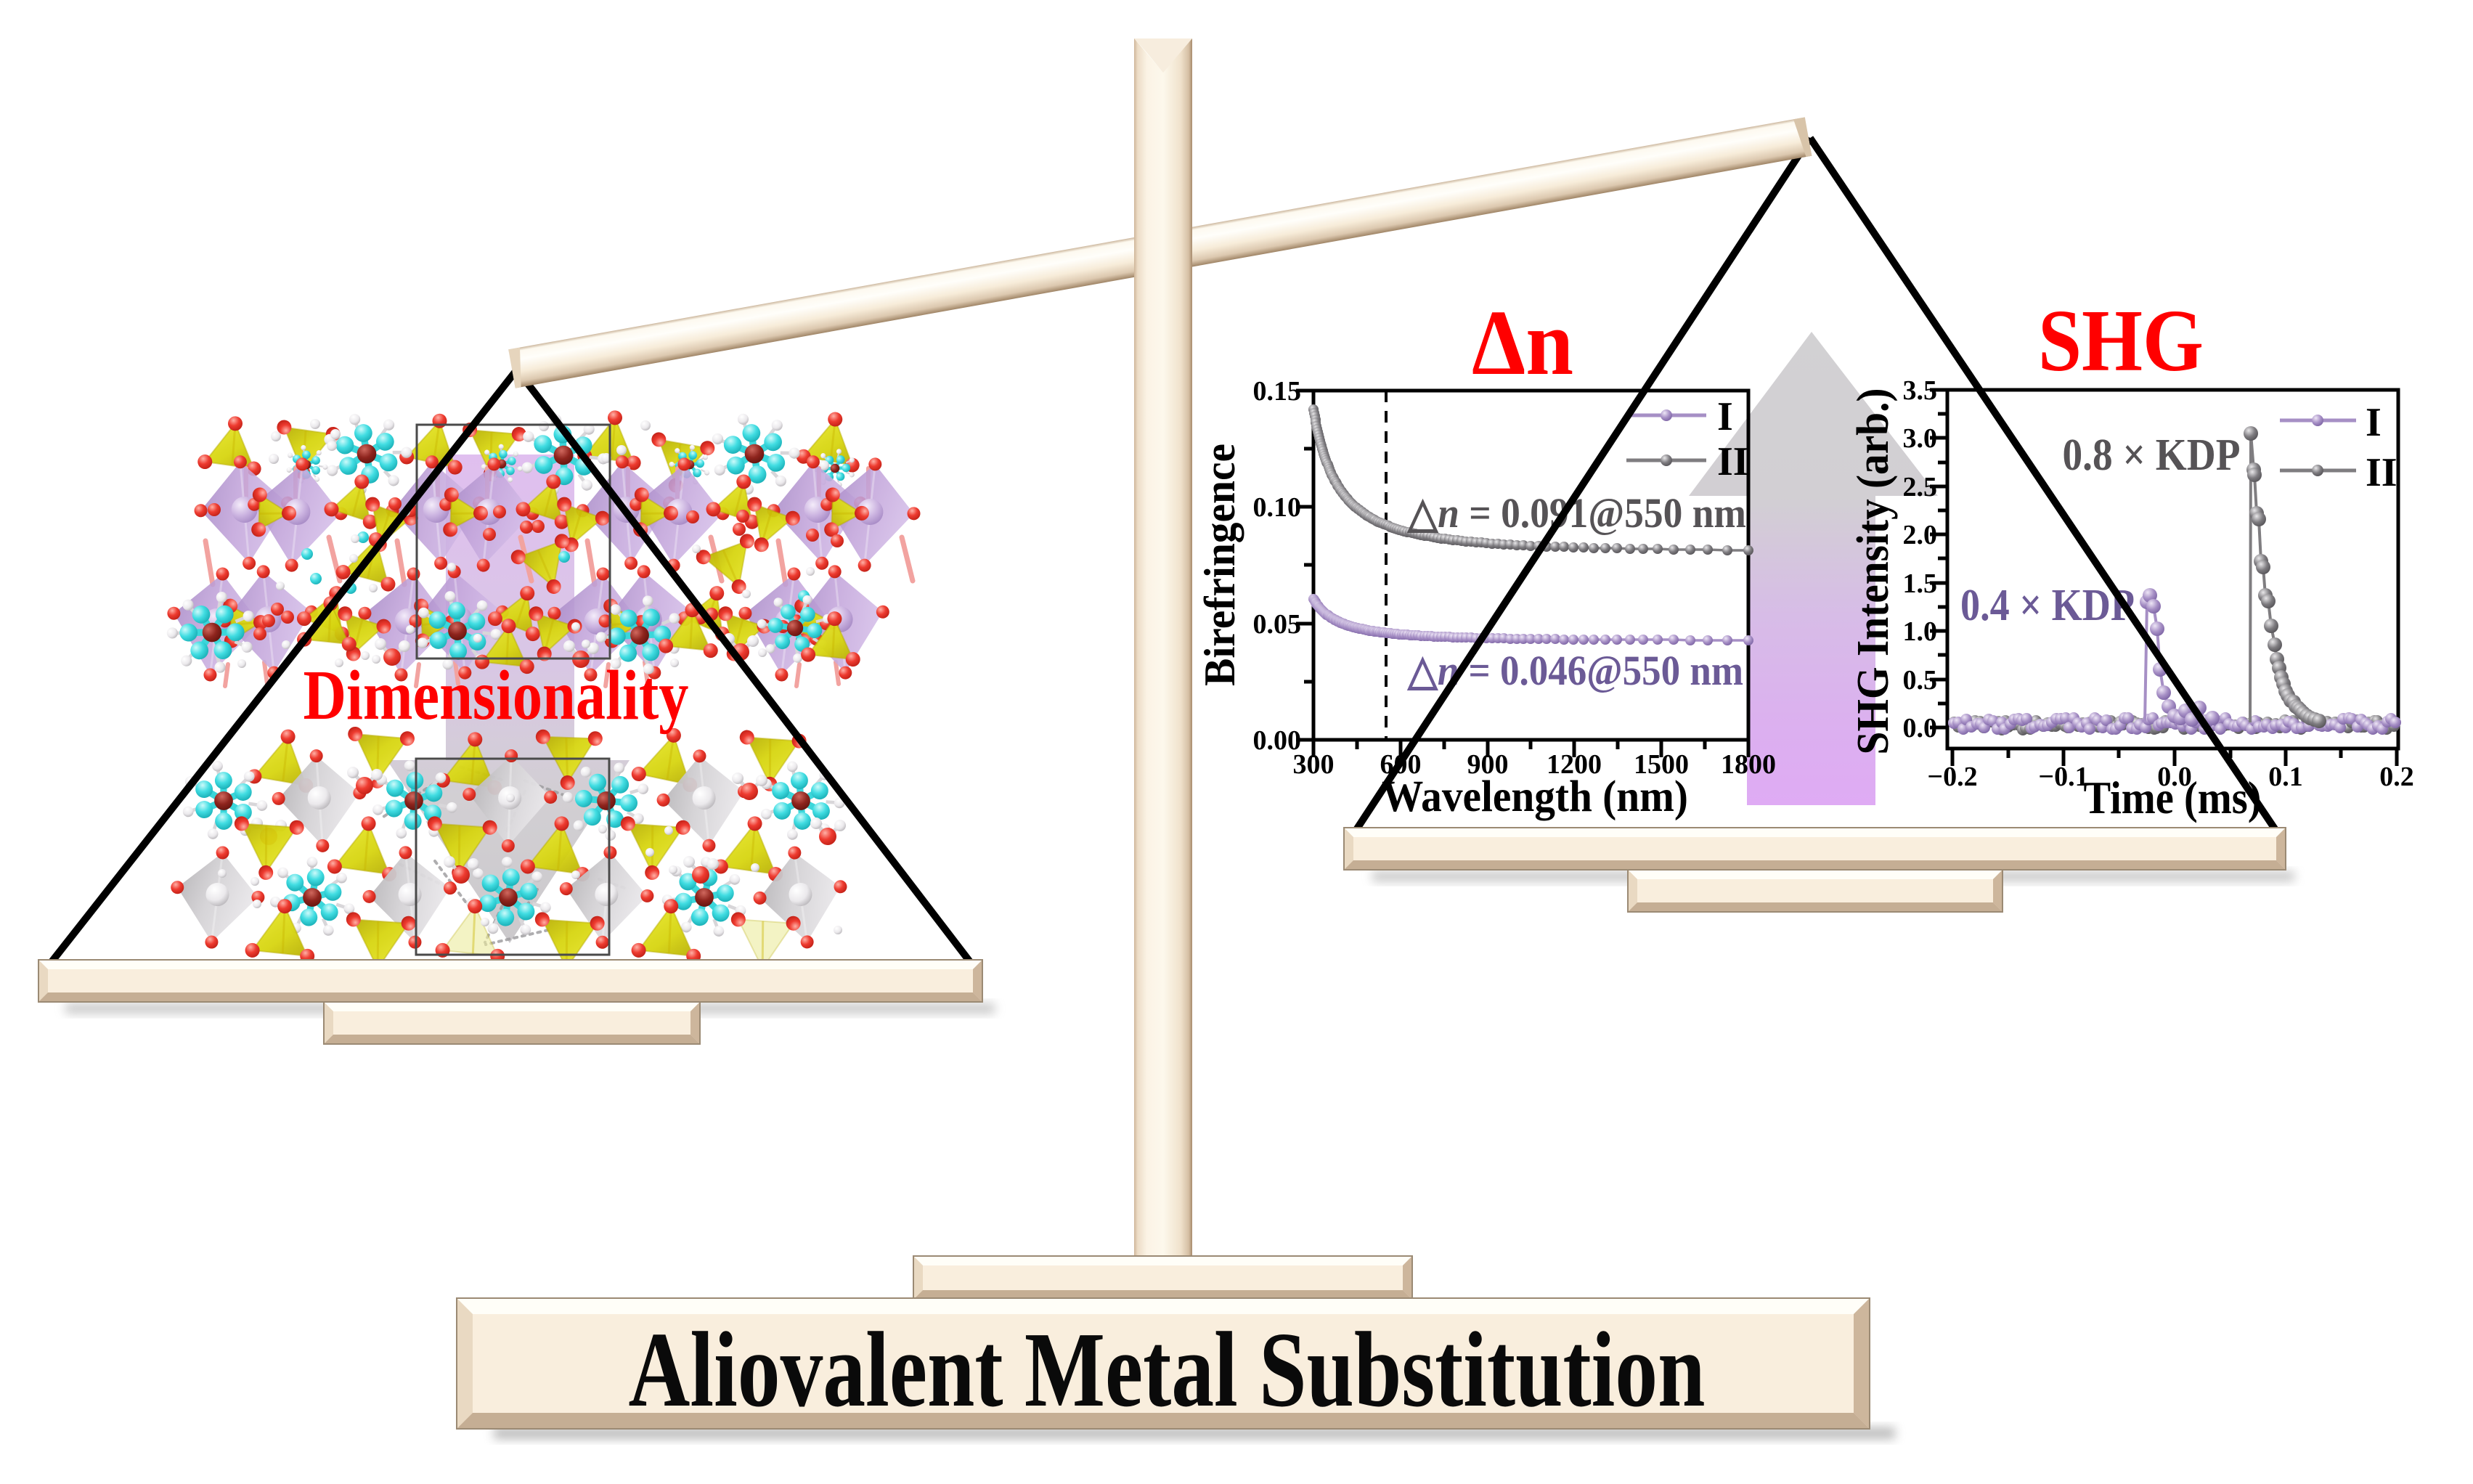 This screenshot has width=2473, height=1484. I want to click on svg-text: Time (ms), so click(2173, 797).